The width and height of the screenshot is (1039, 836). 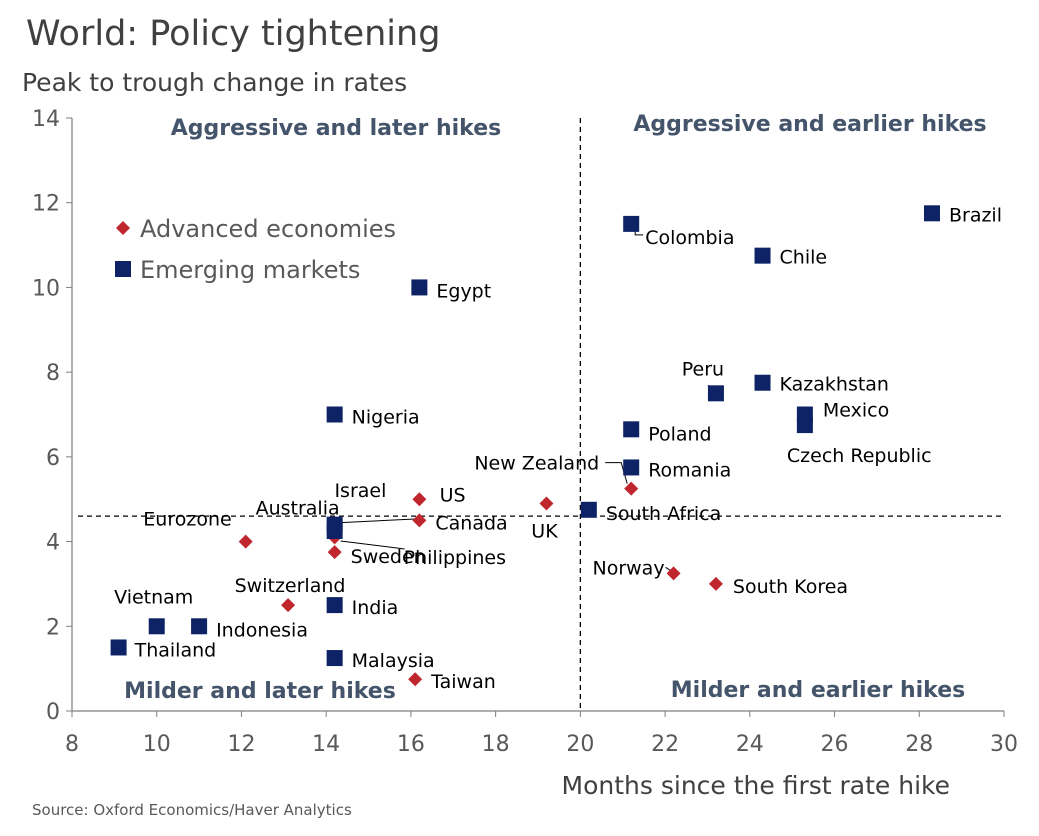 I want to click on point-kazakhstan, so click(x=762, y=382).